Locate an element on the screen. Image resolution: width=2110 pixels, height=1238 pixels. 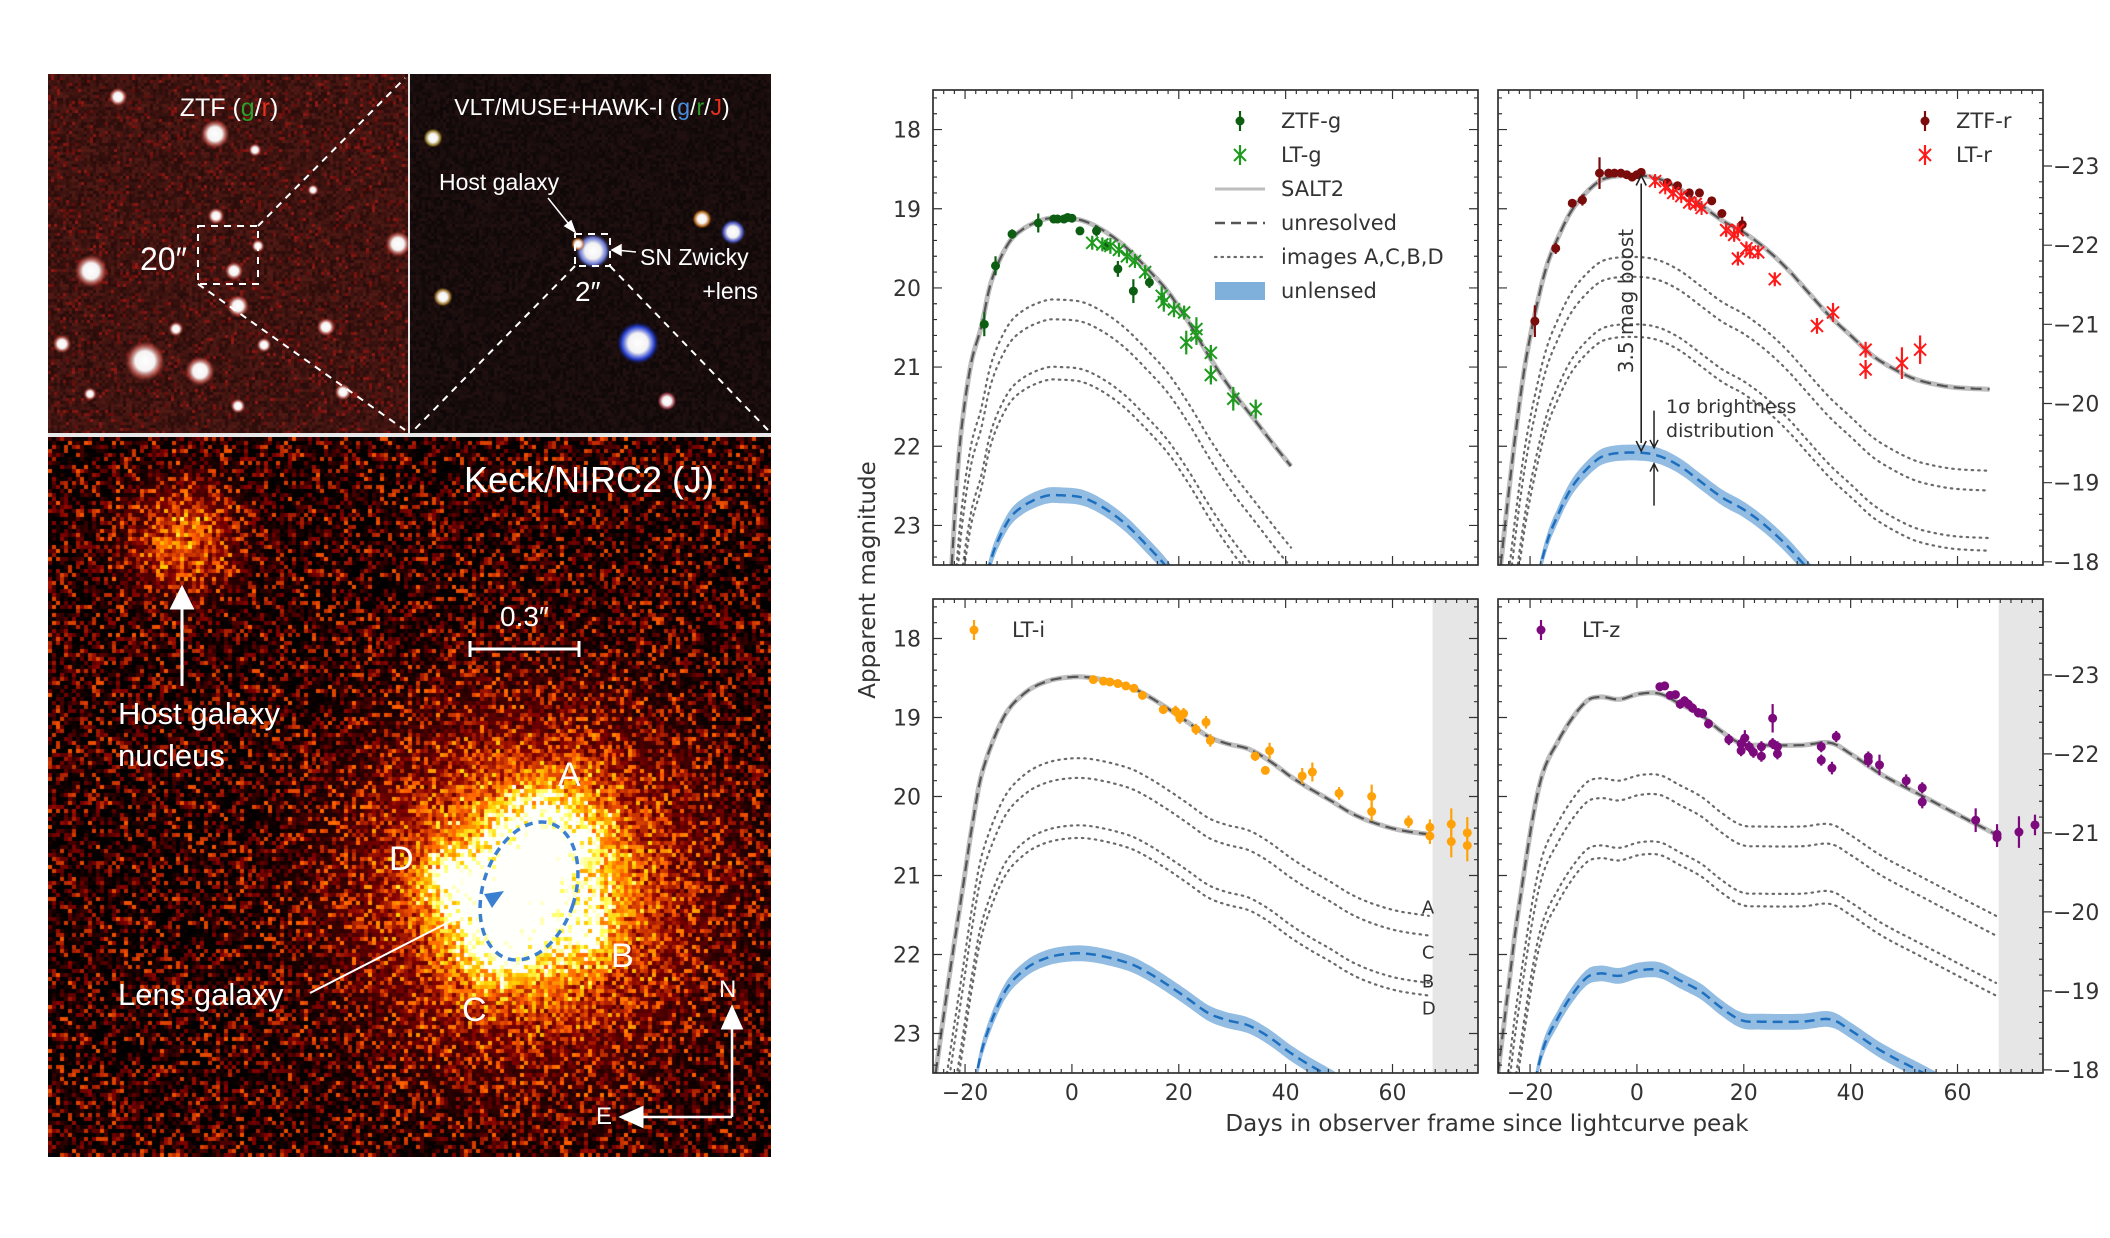
panel-divider is located at coordinates (409, 435).